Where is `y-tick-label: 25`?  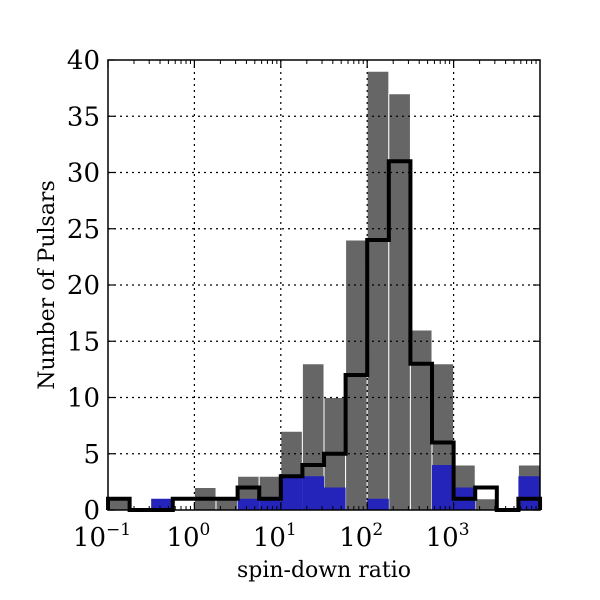
y-tick-label: 25 is located at coordinates (83, 230).